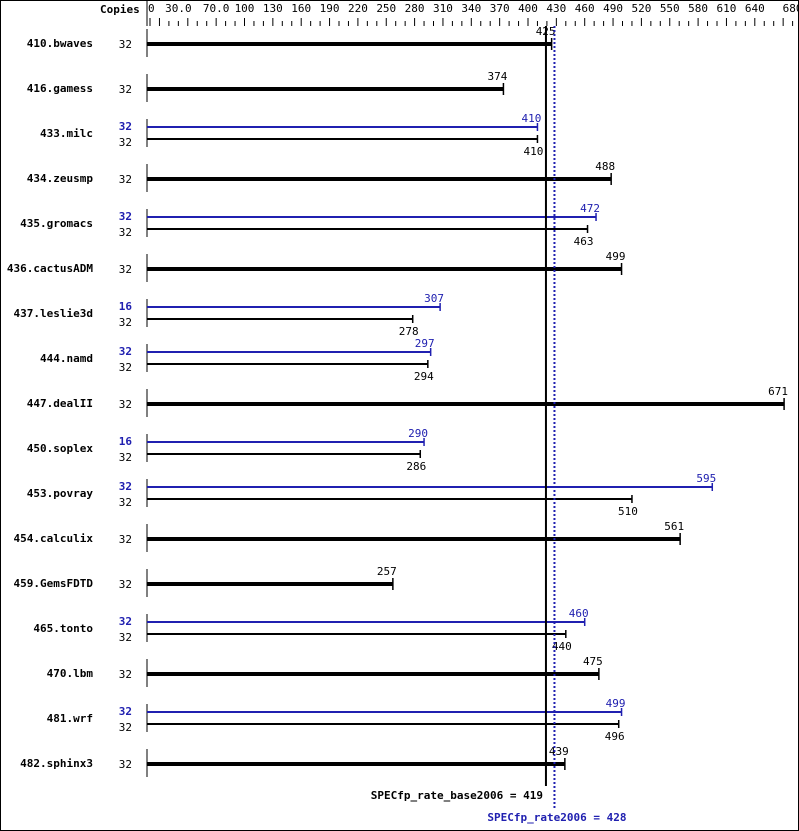 This screenshot has width=799, height=831. What do you see at coordinates (415, 8) in the screenshot?
I see `tick-label: 280` at bounding box center [415, 8].